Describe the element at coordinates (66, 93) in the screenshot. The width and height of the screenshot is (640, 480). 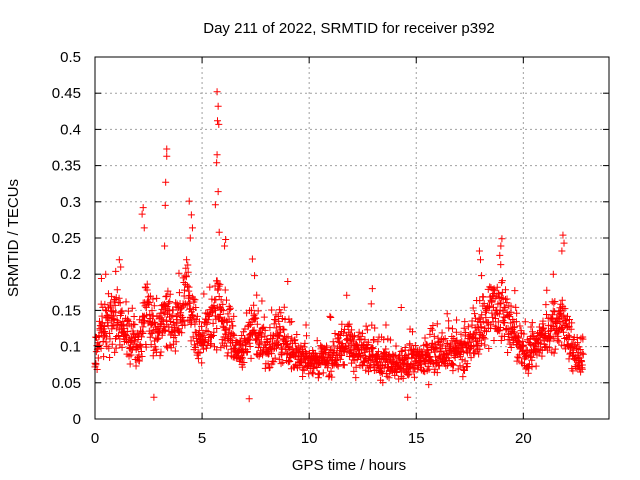
I see `y-tick-label: 0.45` at that location.